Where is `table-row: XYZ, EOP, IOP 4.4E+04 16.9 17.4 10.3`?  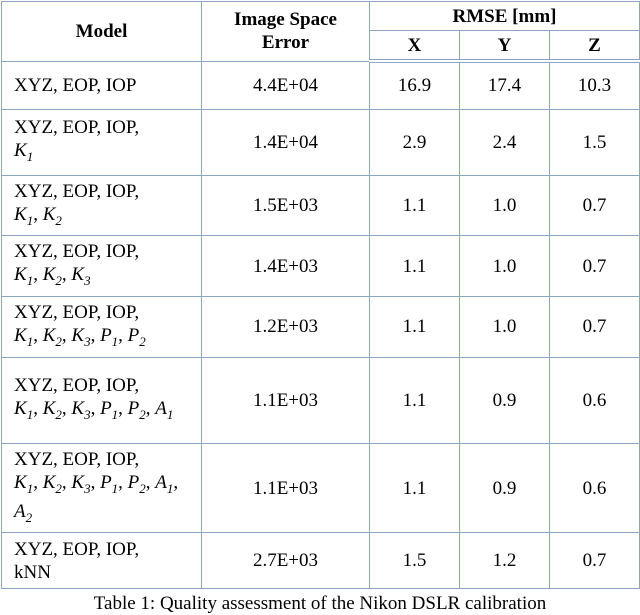
table-row: XYZ, EOP, IOP 4.4E+04 16.9 17.4 10.3 is located at coordinates (320, 85).